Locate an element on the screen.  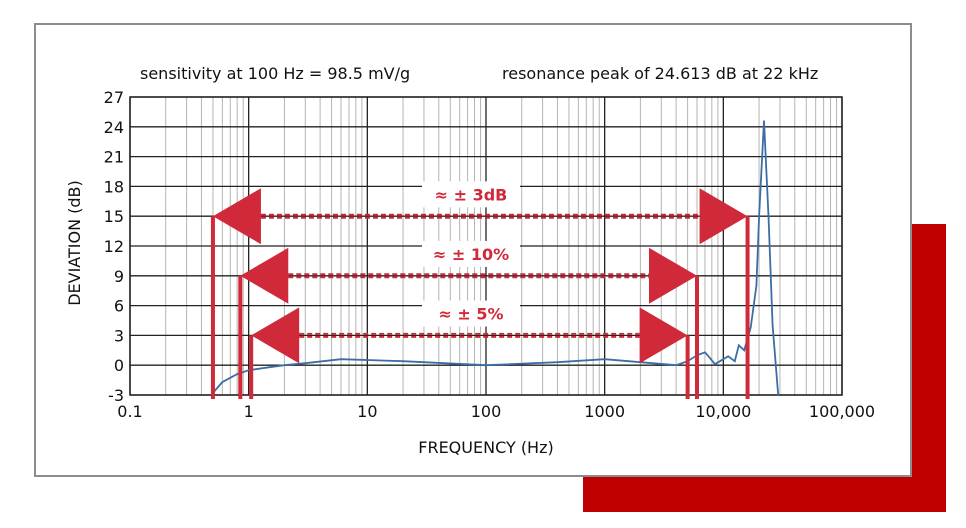
y-tick-label: -3 is located at coordinates (116, 395).